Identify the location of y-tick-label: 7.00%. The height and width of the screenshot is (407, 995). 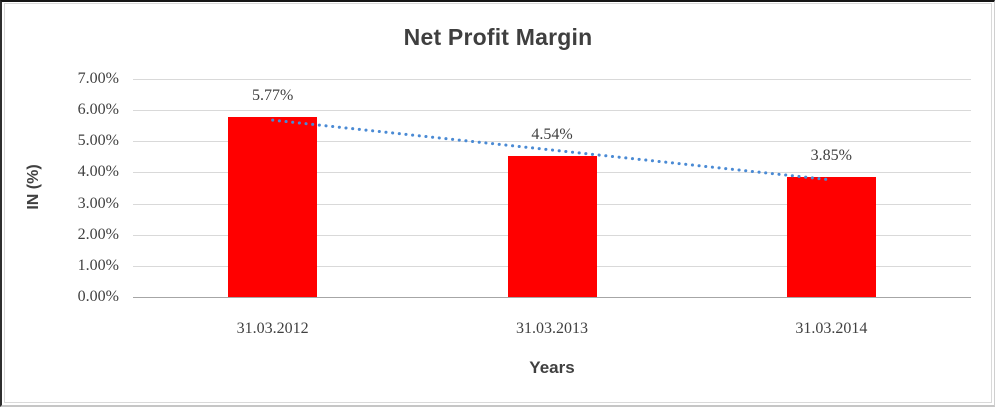
(98, 78).